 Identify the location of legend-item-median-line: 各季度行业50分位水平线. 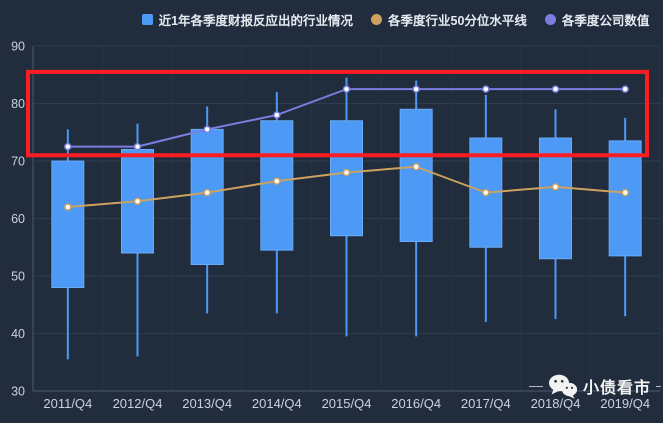
(449, 19).